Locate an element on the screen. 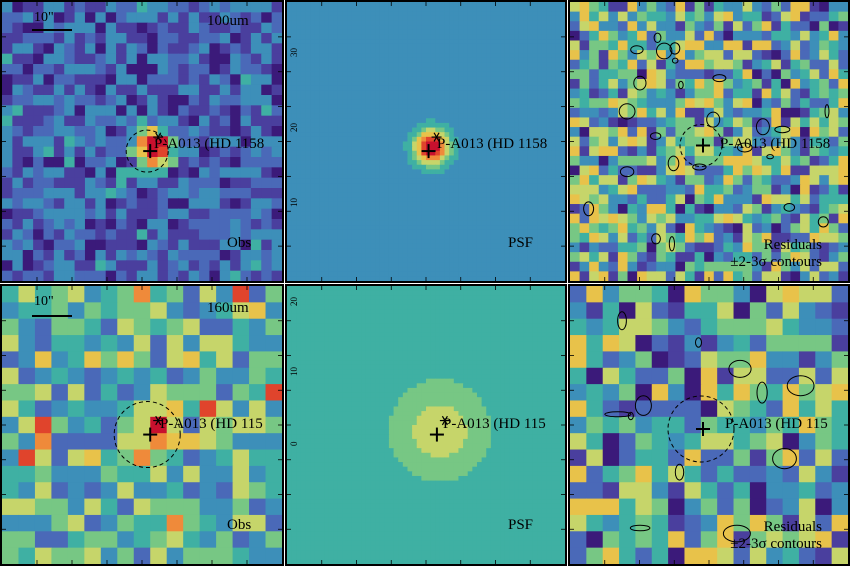  axis-tick-label: 0 is located at coordinates (294, 443).